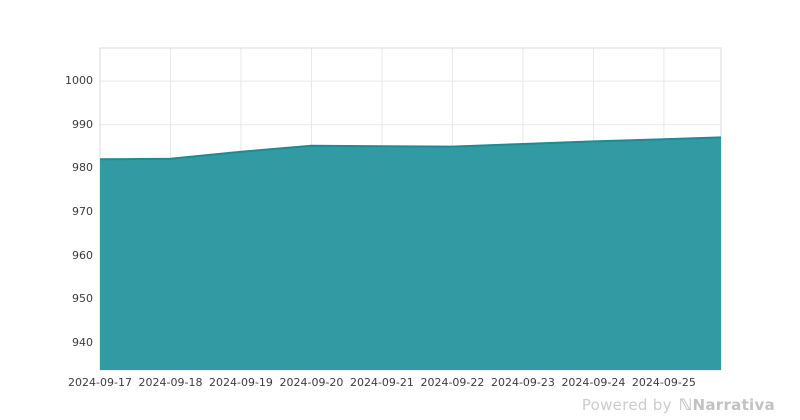 The height and width of the screenshot is (420, 800). What do you see at coordinates (82, 168) in the screenshot?
I see `y-tick-label: 980` at bounding box center [82, 168].